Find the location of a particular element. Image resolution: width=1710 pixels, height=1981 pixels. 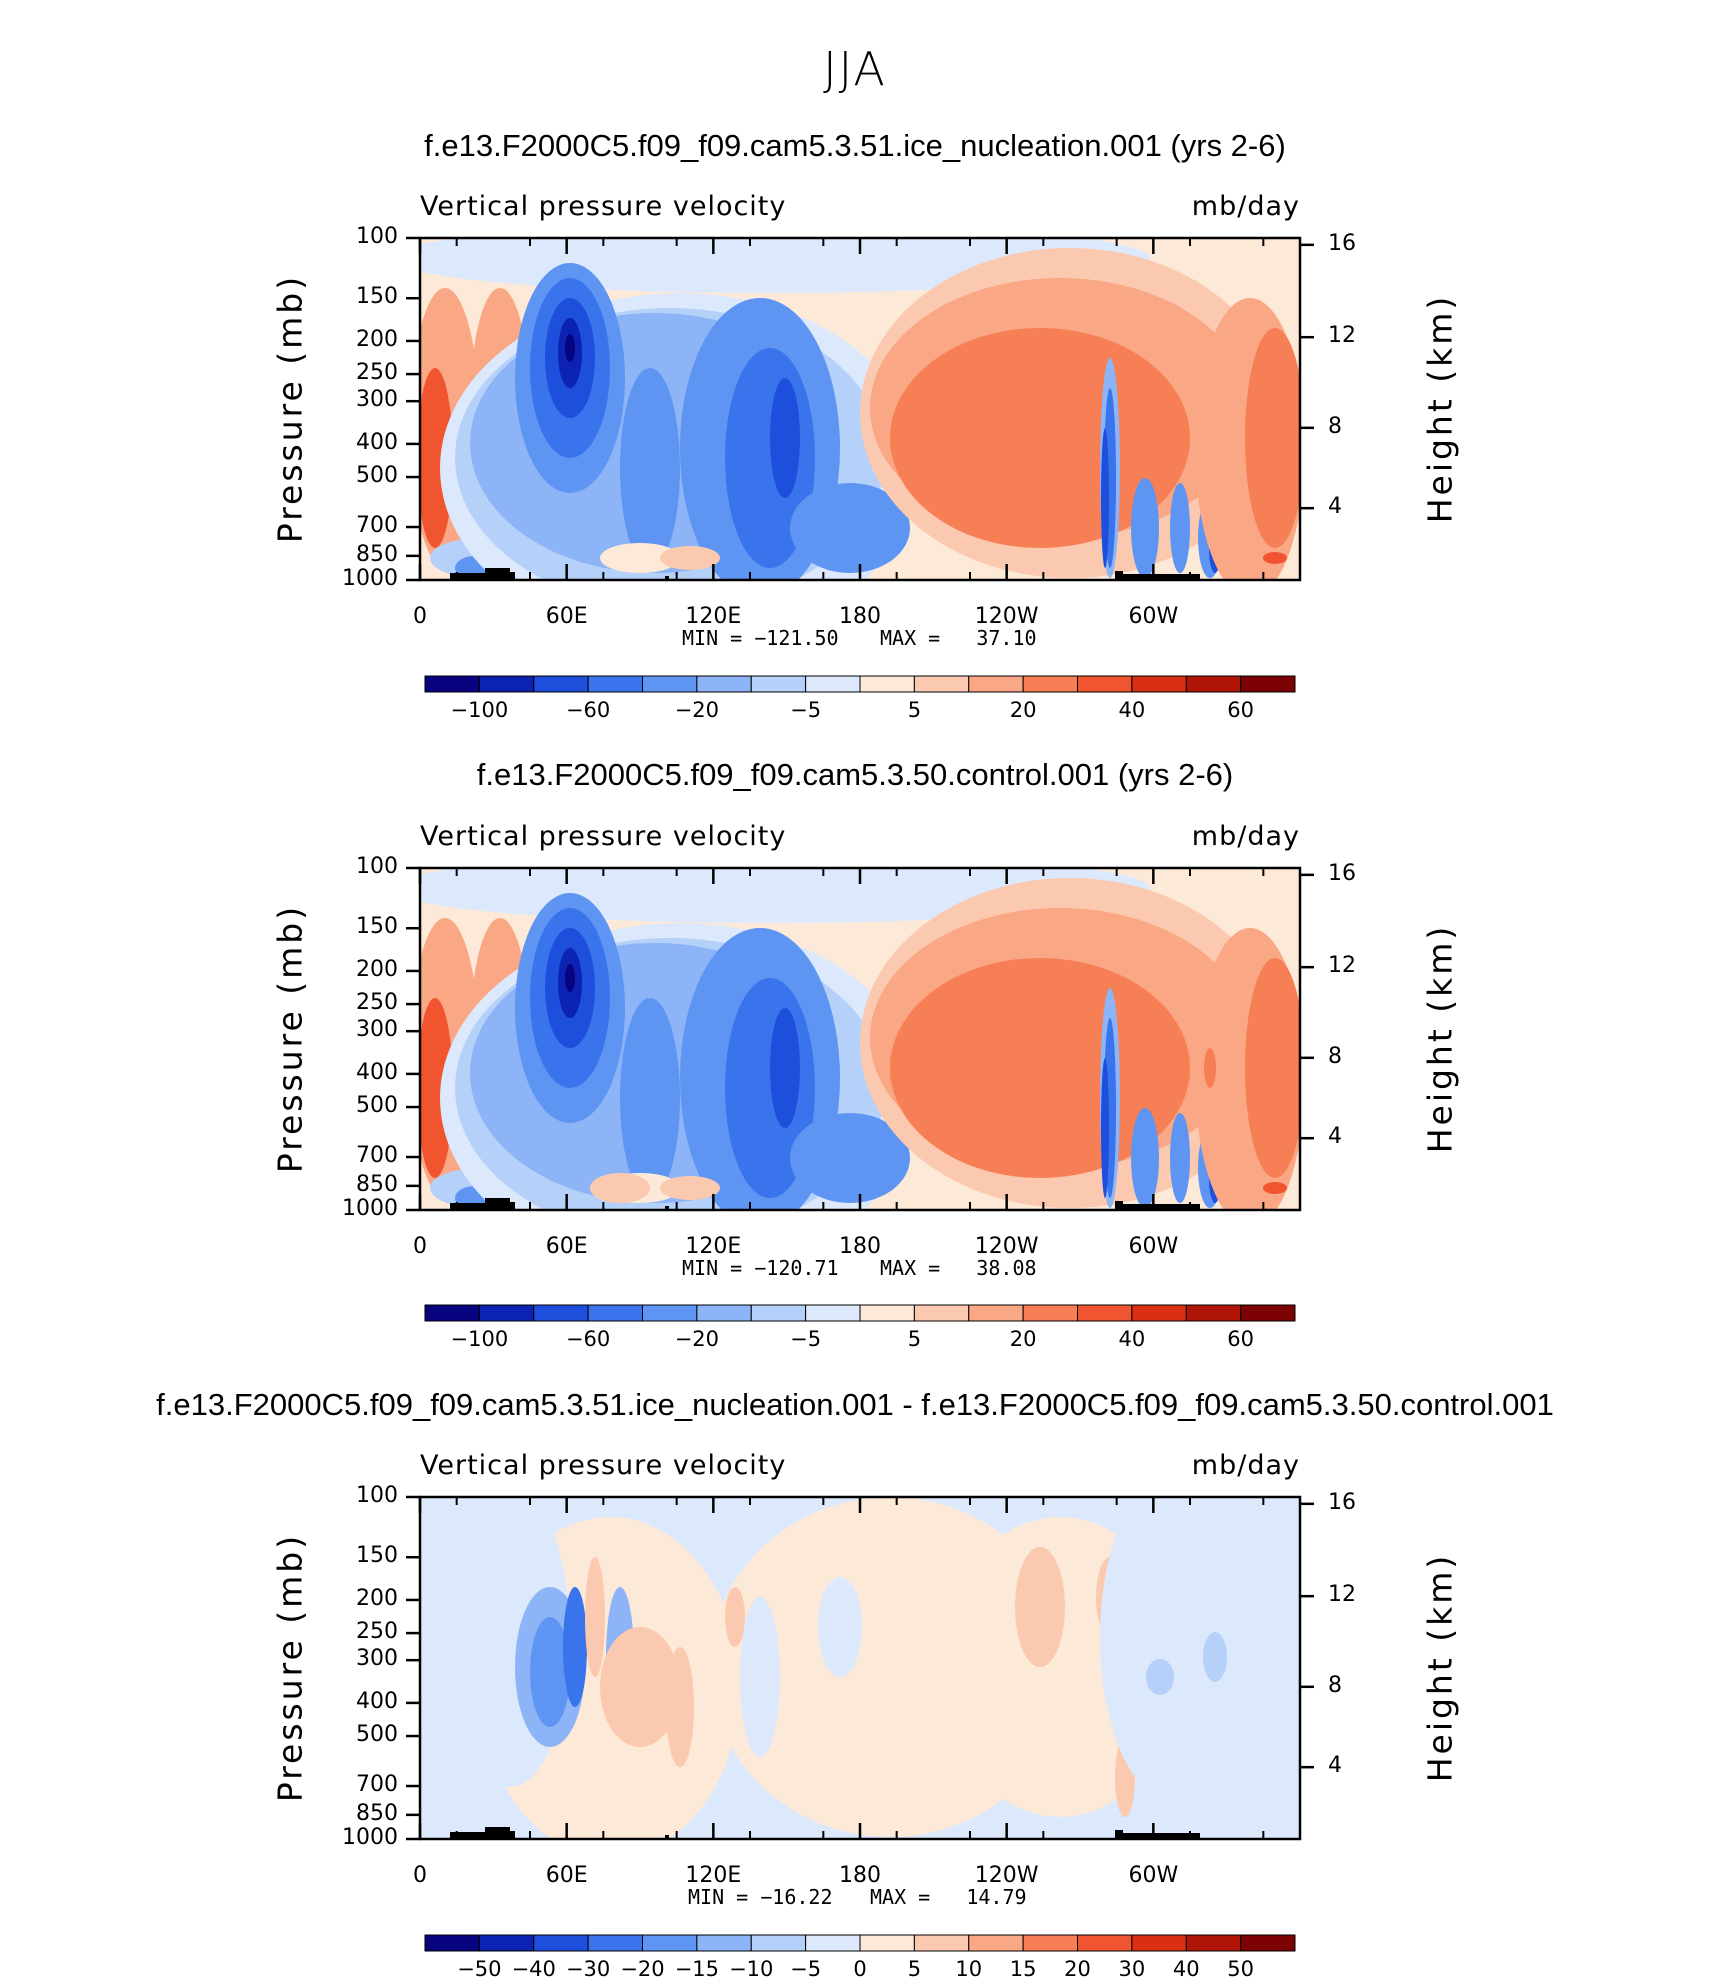

longitude-tick-label: 0 is located at coordinates (420, 1875).